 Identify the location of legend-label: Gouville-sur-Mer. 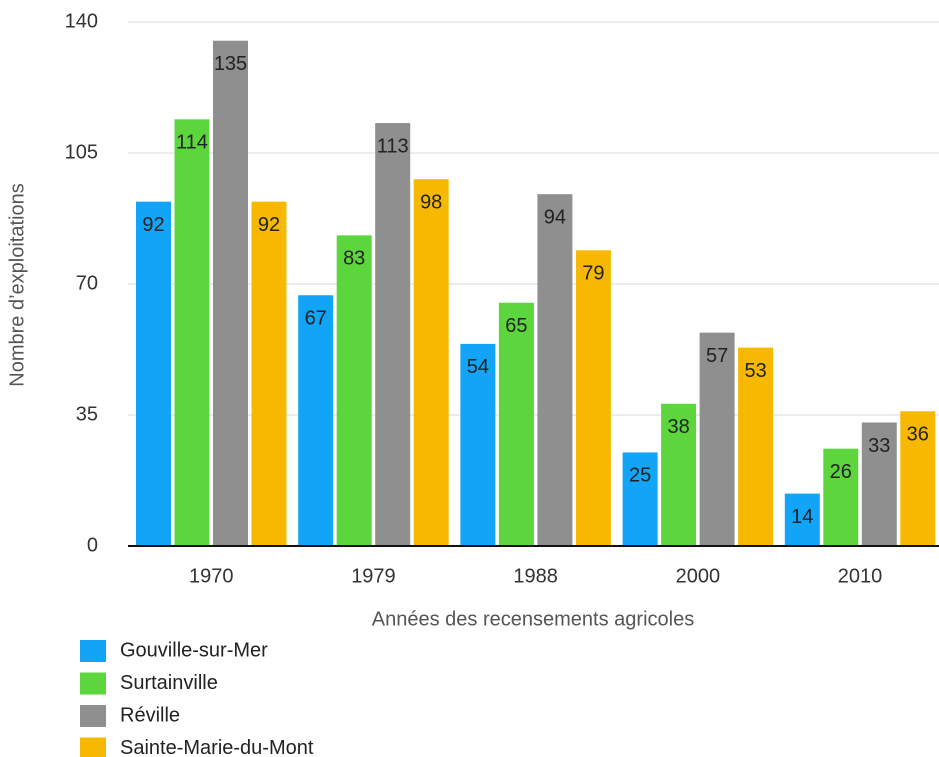
(194, 650).